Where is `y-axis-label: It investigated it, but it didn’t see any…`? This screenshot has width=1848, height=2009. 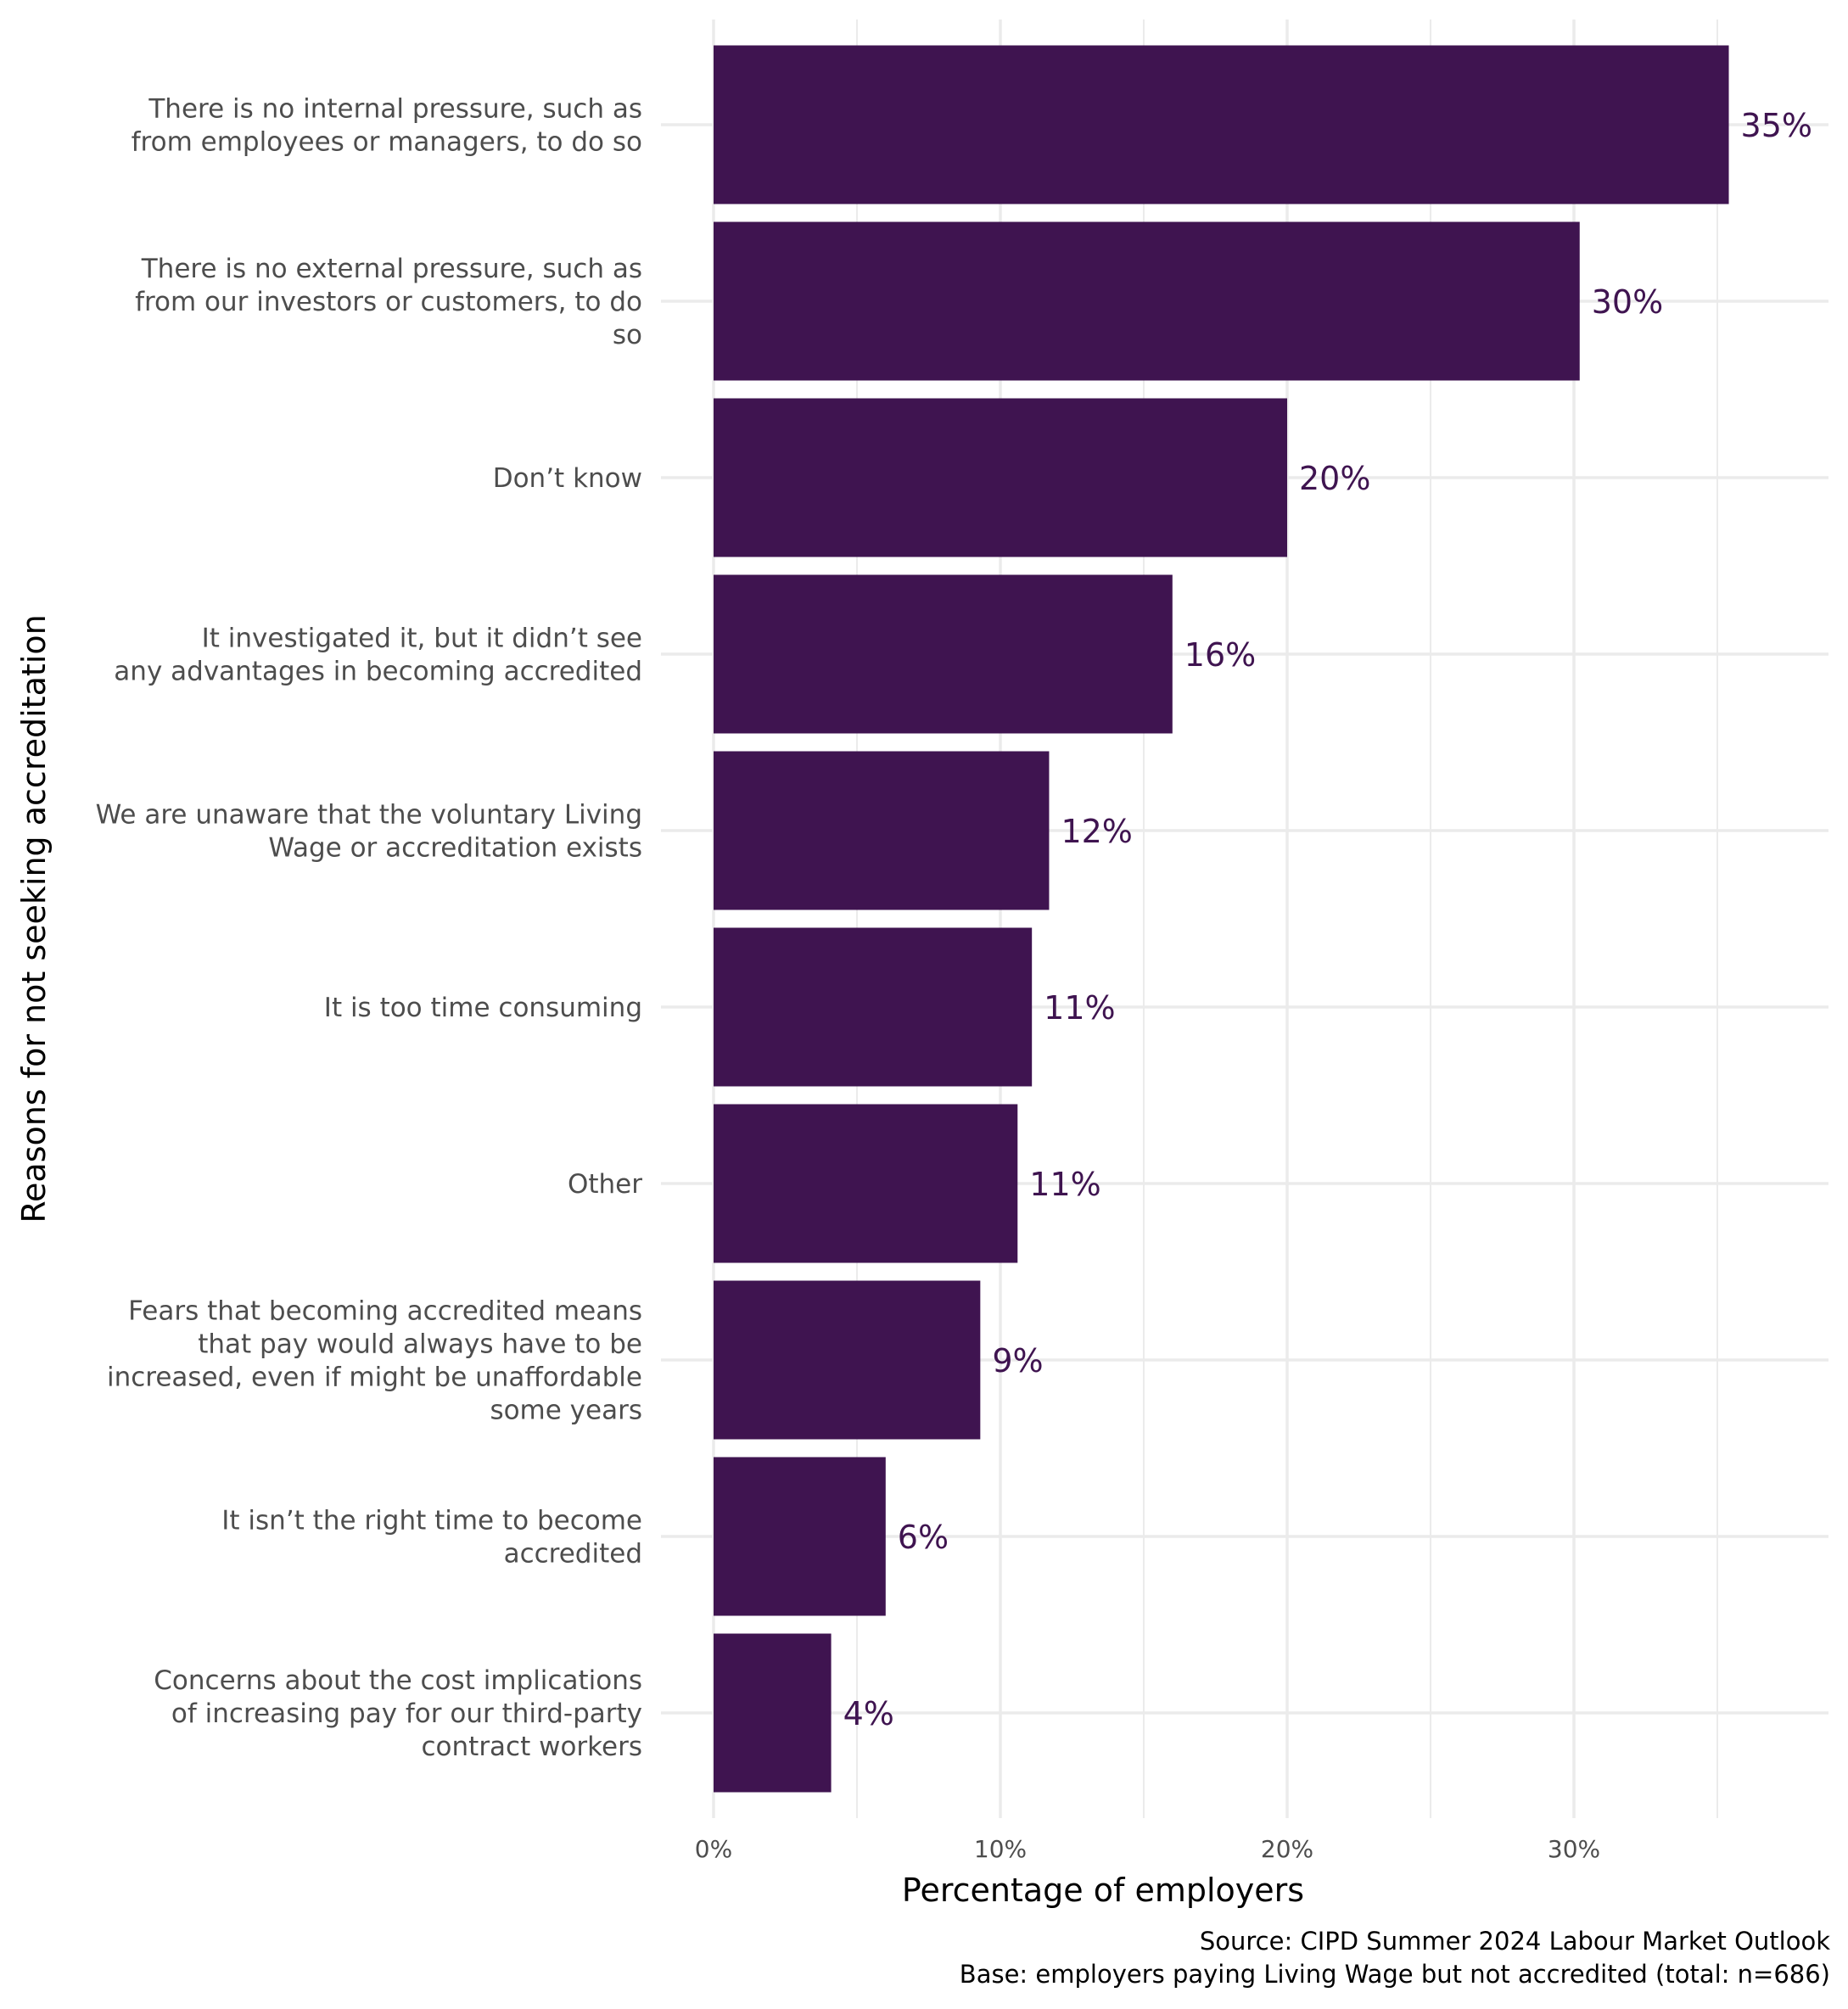 y-axis-label: It investigated it, but it didn’t see any… is located at coordinates (378, 655).